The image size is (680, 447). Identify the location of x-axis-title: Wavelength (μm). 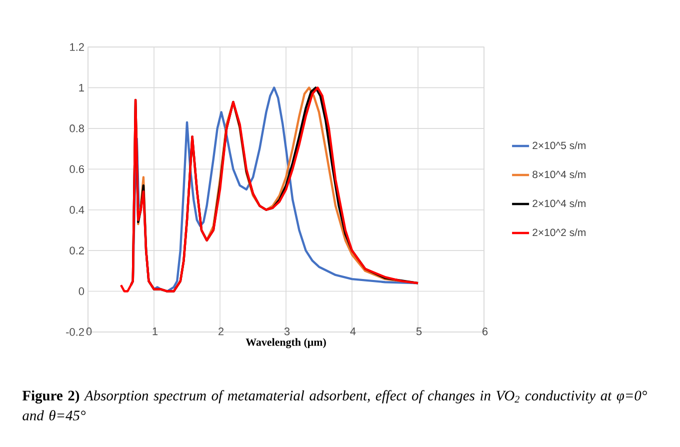
(286, 343).